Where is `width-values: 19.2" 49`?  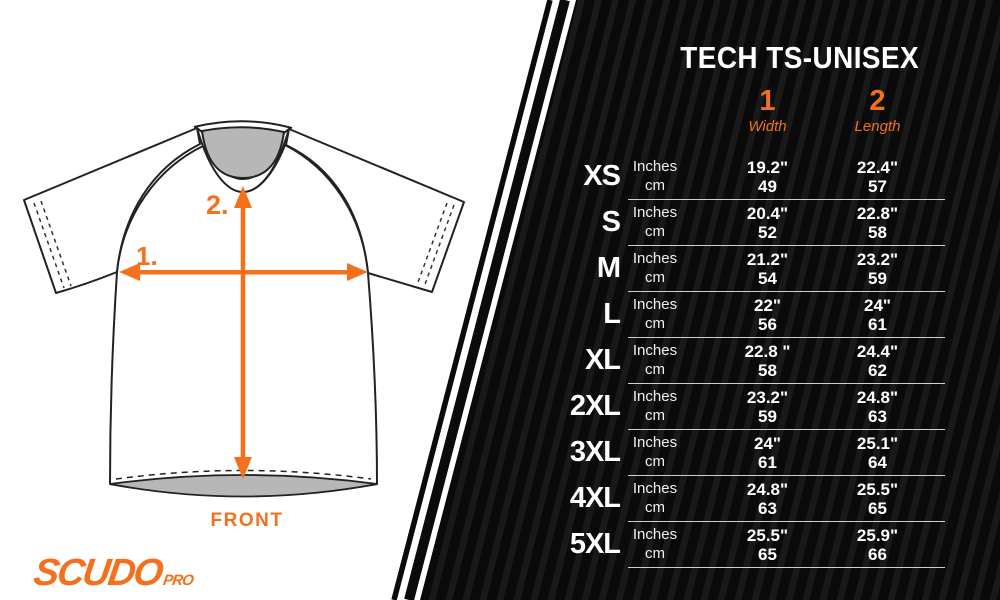
width-values: 19.2" 49 is located at coordinates (767, 177).